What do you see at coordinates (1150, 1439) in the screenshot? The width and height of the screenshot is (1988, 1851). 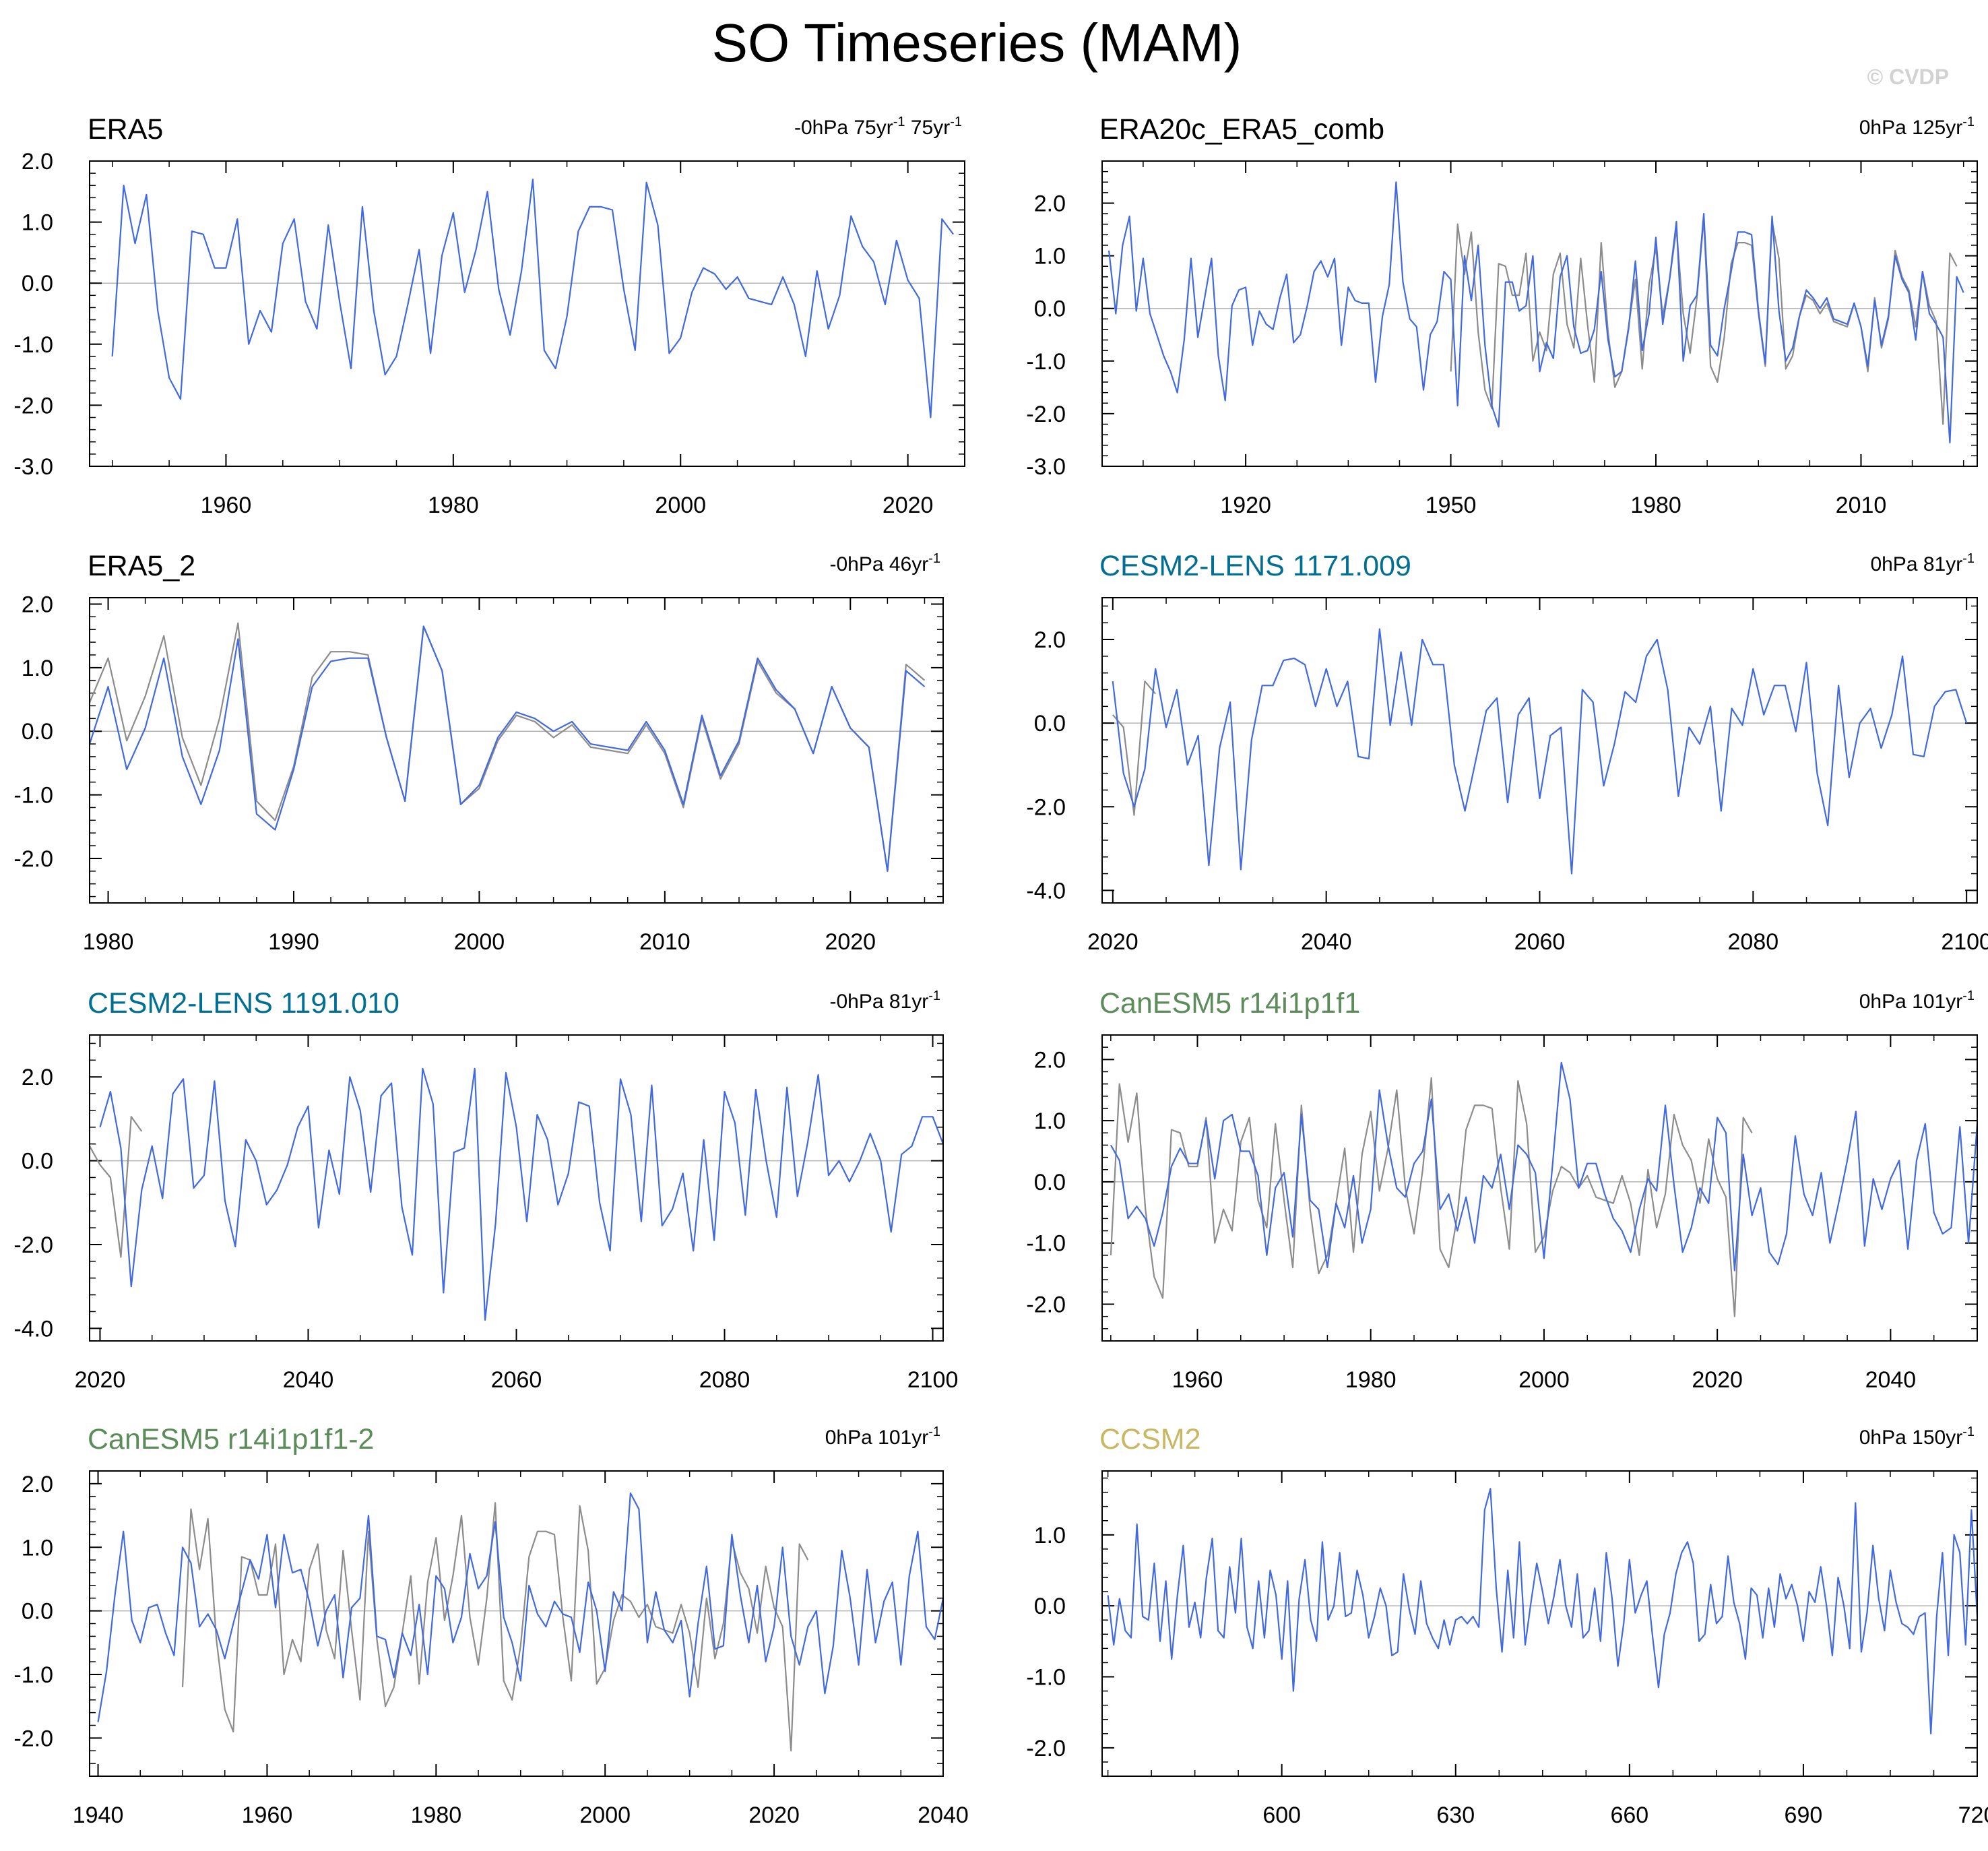 I see `panel-title: CCSM2` at bounding box center [1150, 1439].